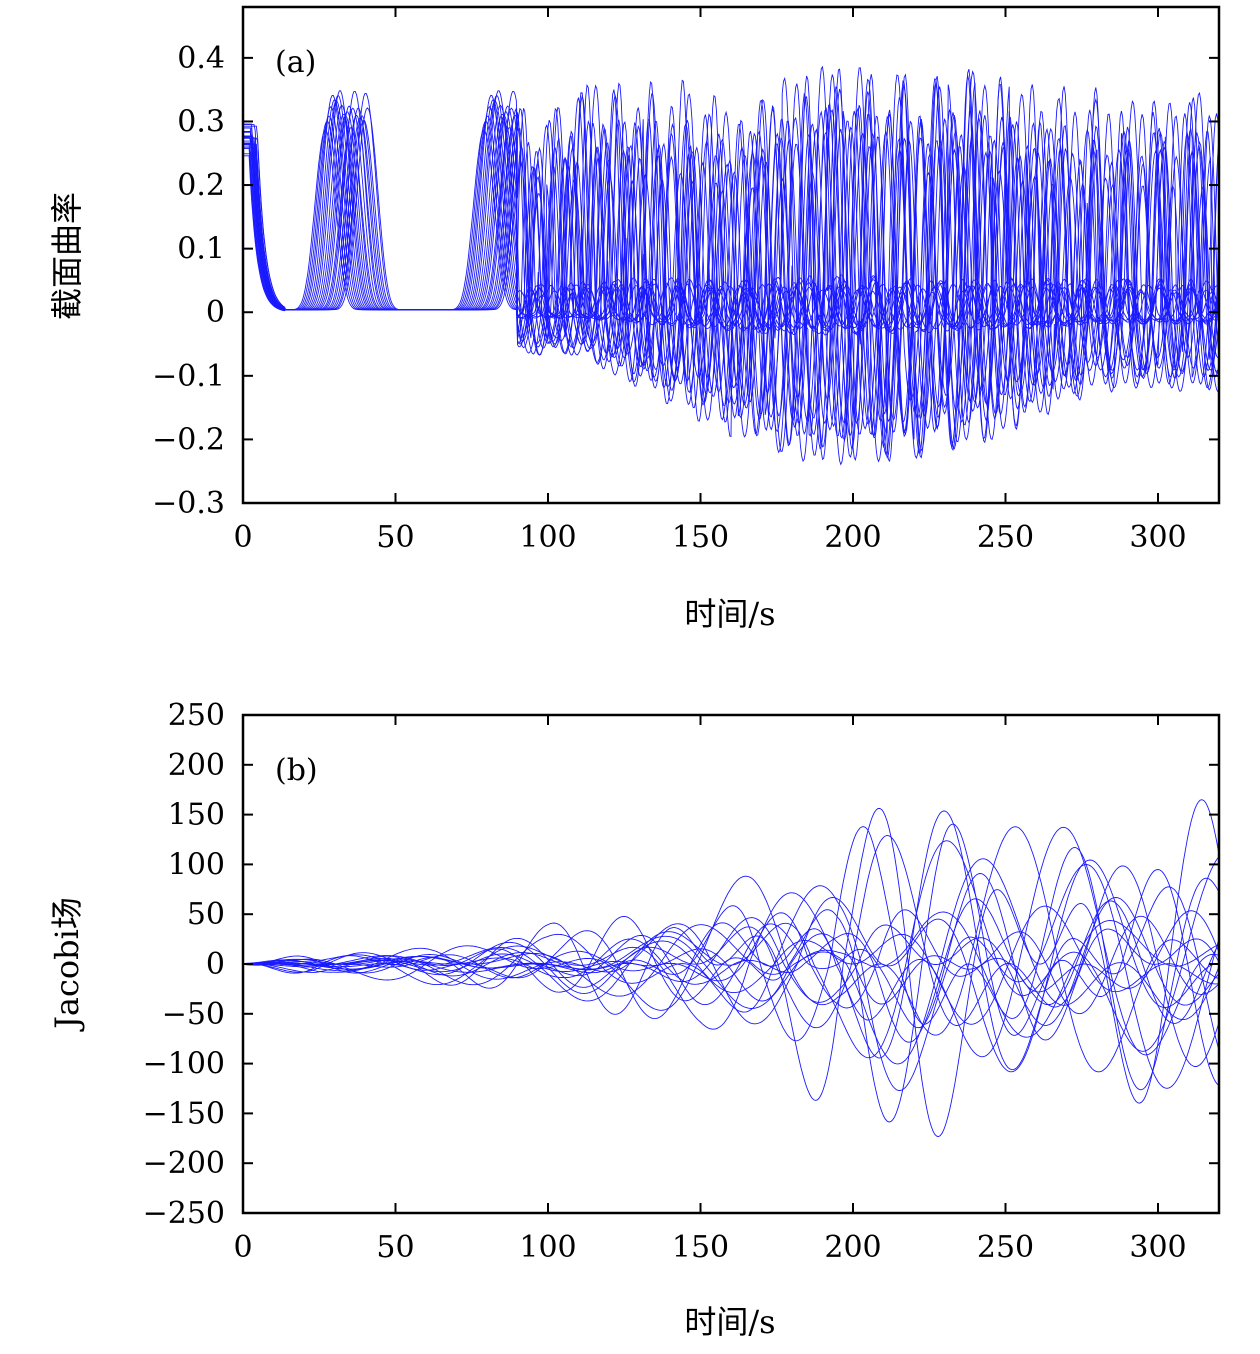 Image resolution: width=1260 pixels, height=1354 pixels. What do you see at coordinates (242, 537) in the screenshot?
I see `panel-a-x-tick-label: 0` at bounding box center [242, 537].